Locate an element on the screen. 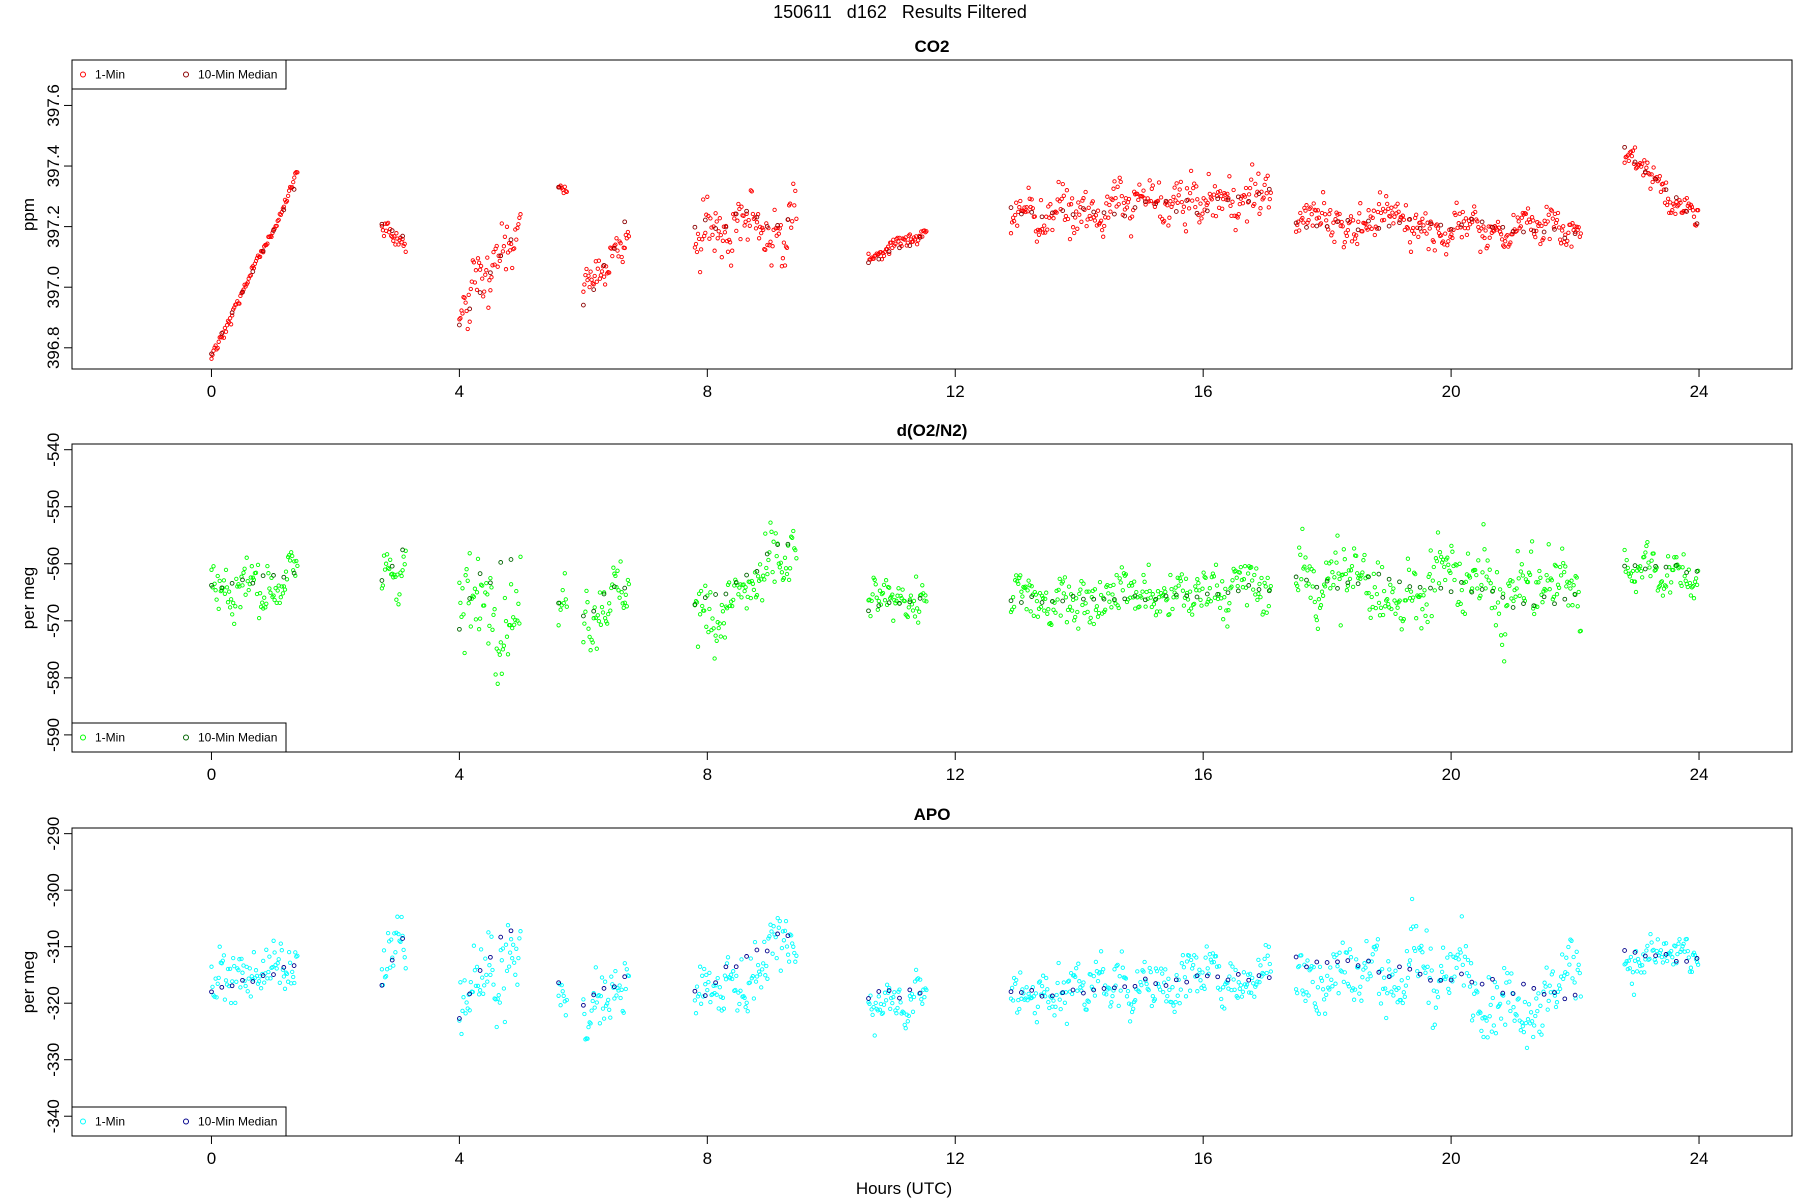 This screenshot has height=1200, width=1800. y-tick-label: -300 is located at coordinates (53, 890).